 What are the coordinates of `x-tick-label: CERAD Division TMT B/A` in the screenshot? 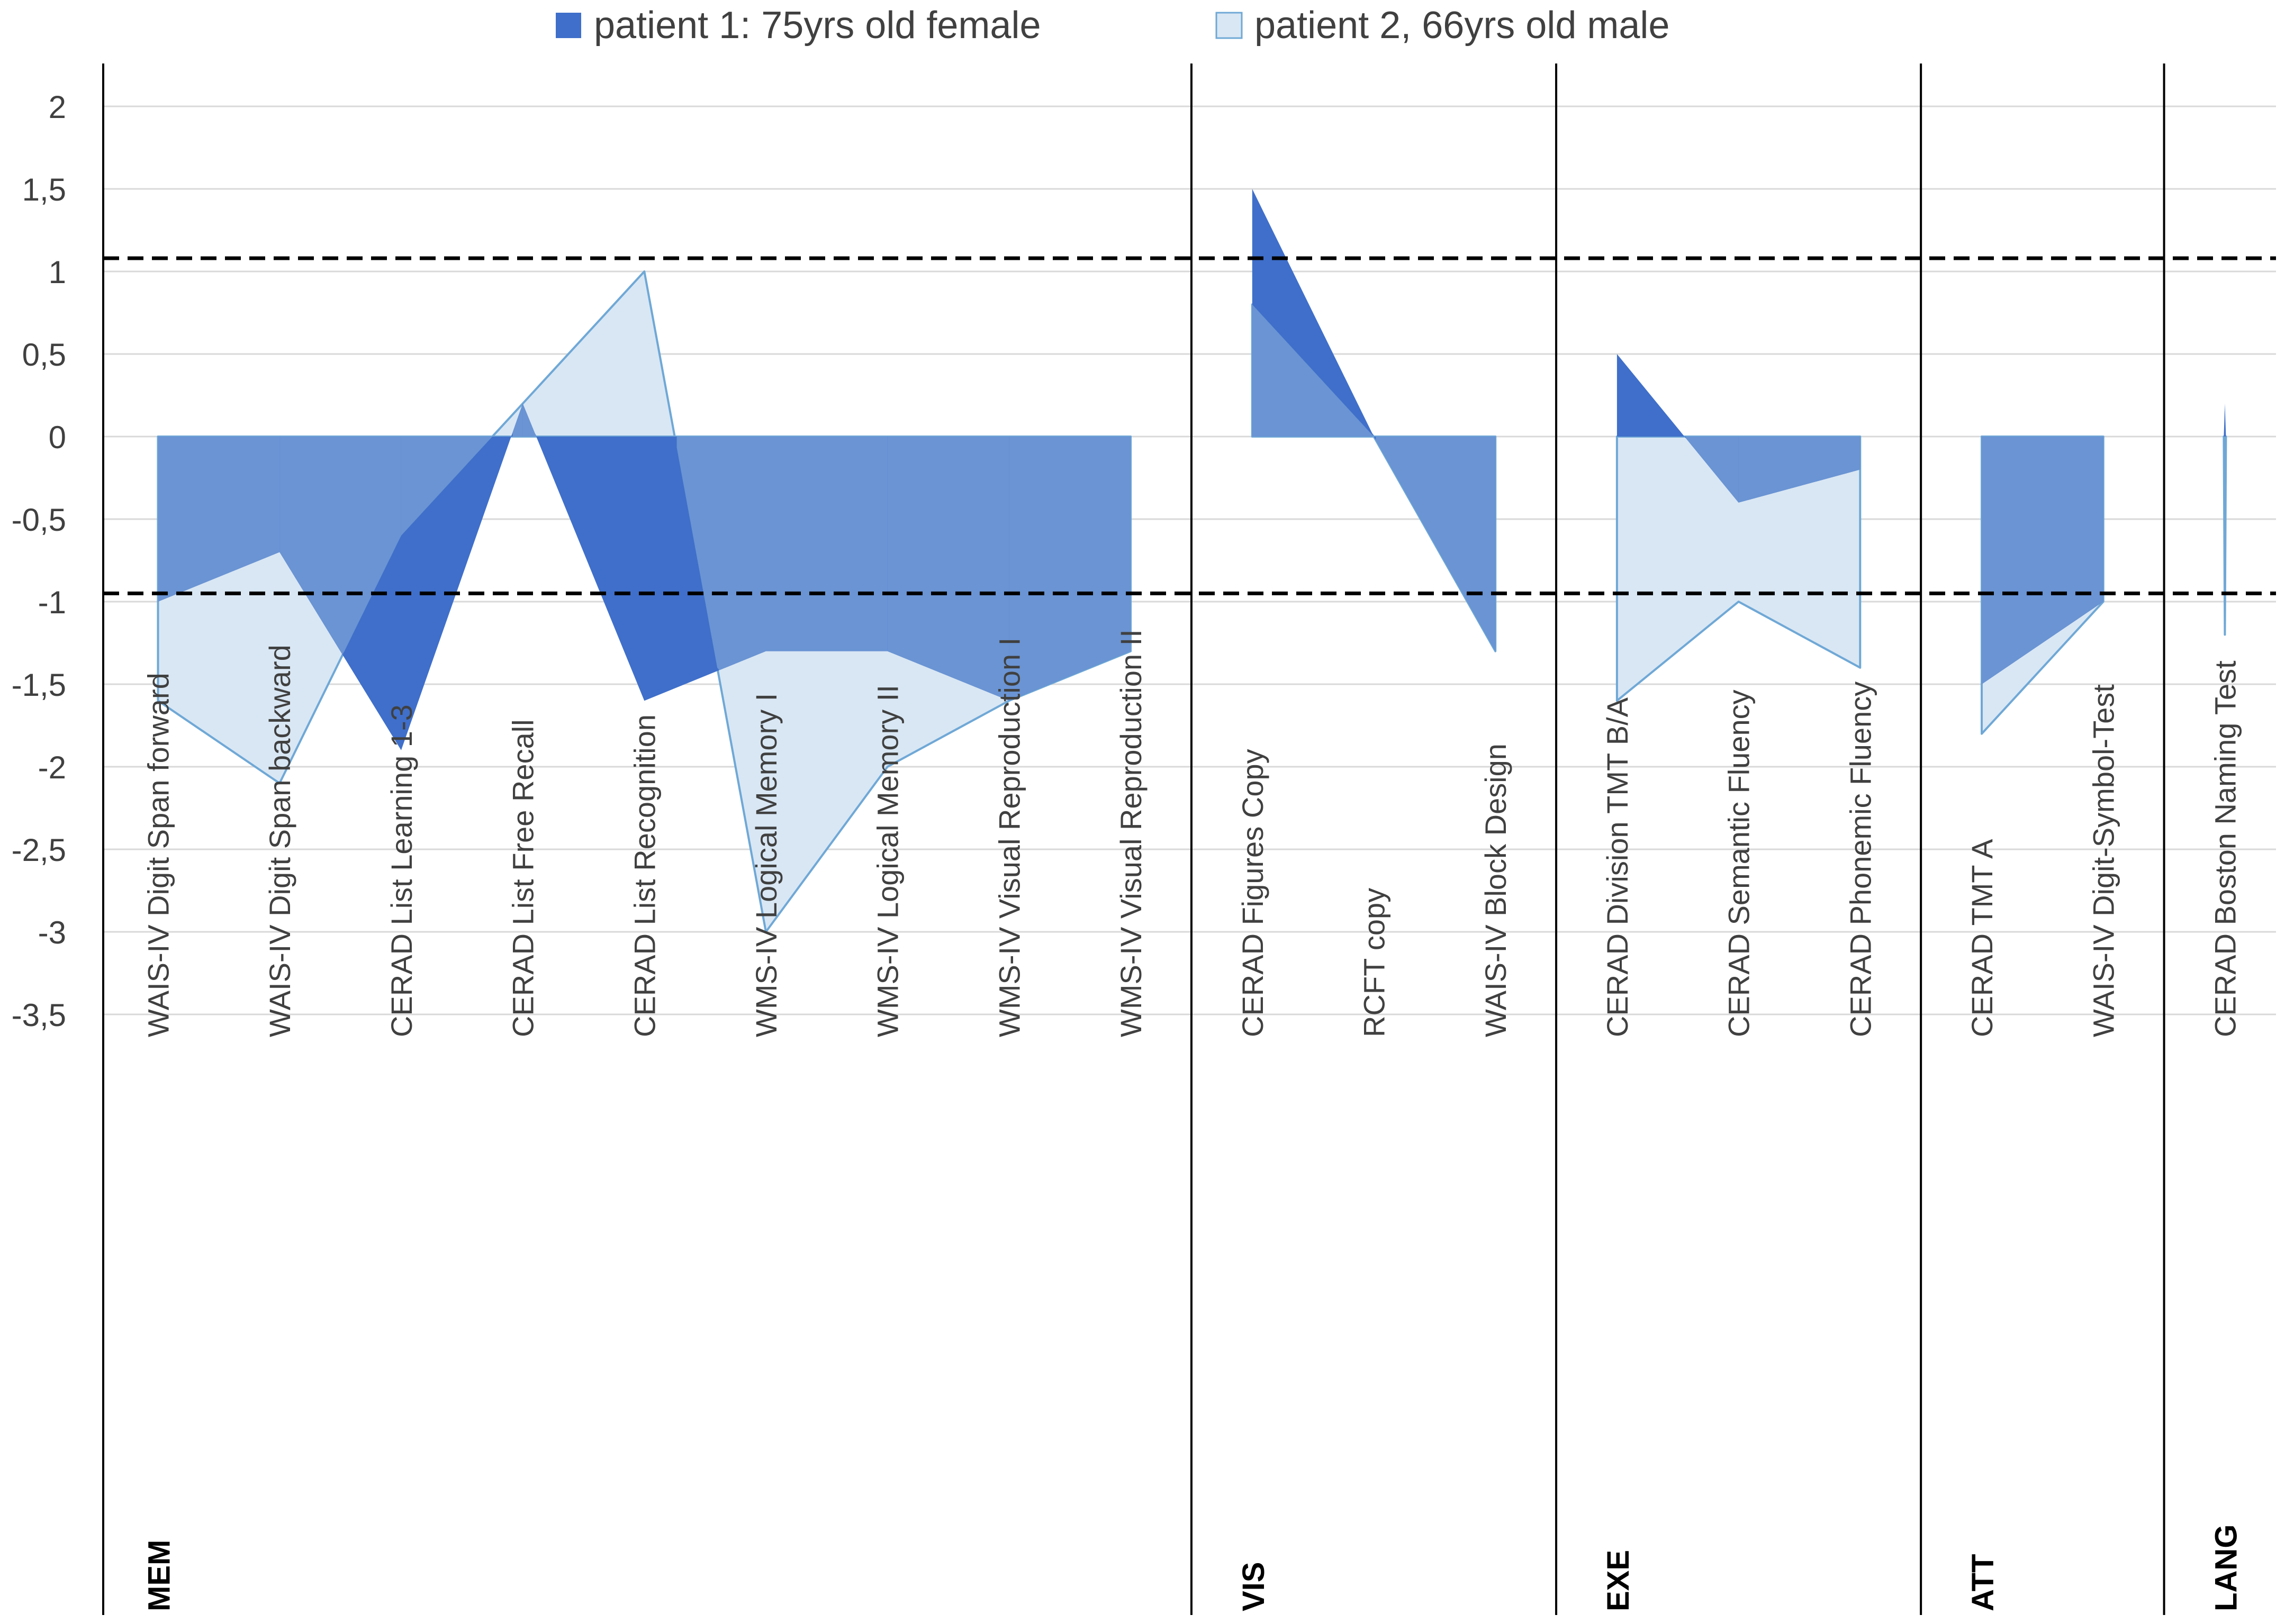 It's located at (1618, 867).